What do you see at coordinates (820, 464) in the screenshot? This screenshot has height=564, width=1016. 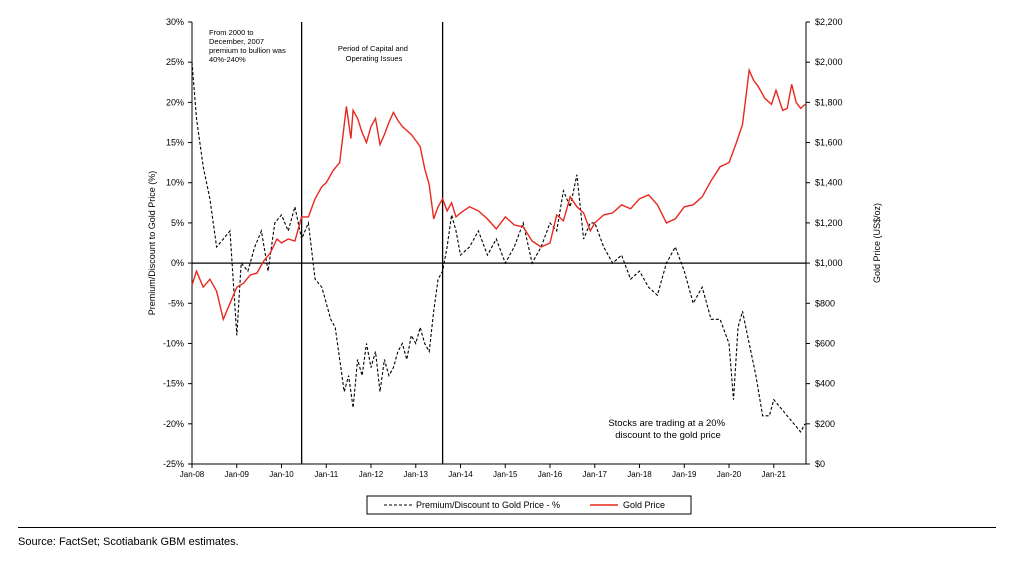 I see `right-tick-label: $0` at bounding box center [820, 464].